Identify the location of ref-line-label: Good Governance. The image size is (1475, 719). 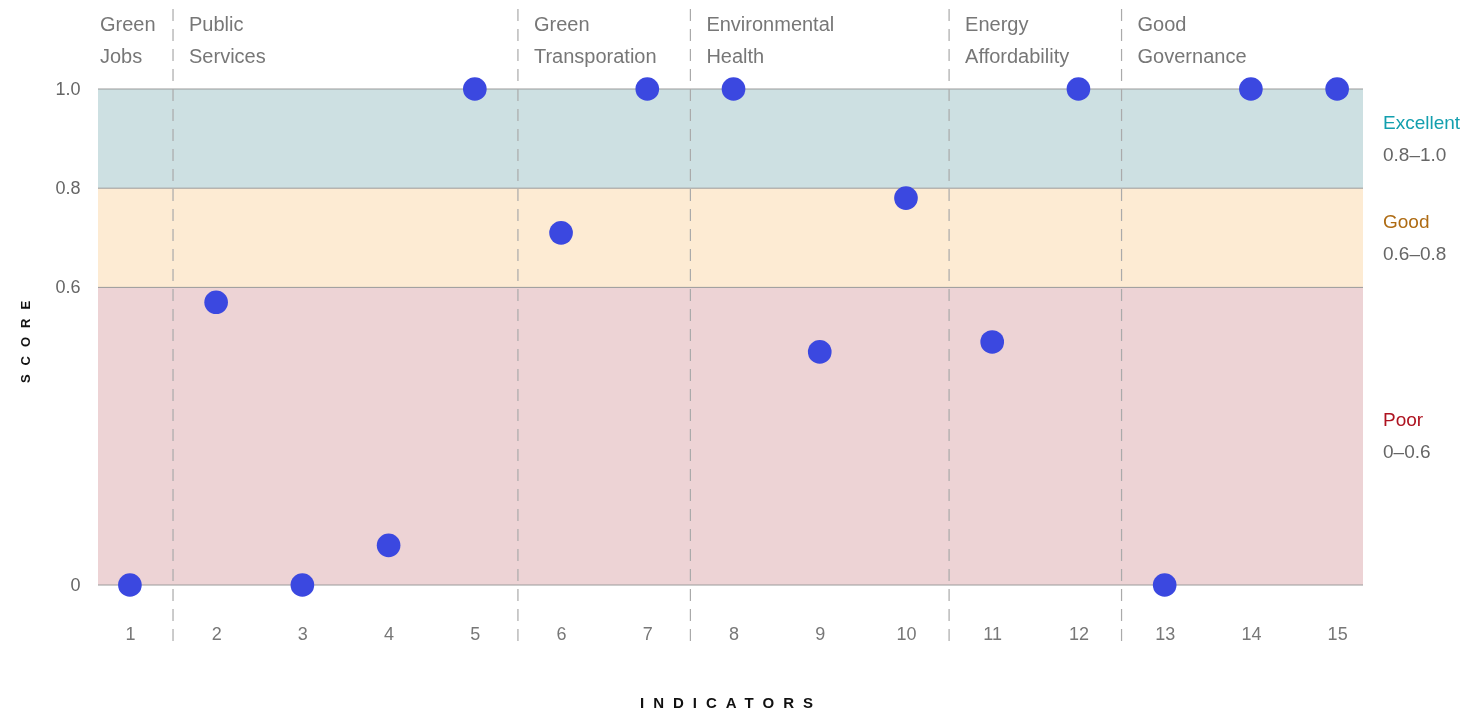
(1192, 40).